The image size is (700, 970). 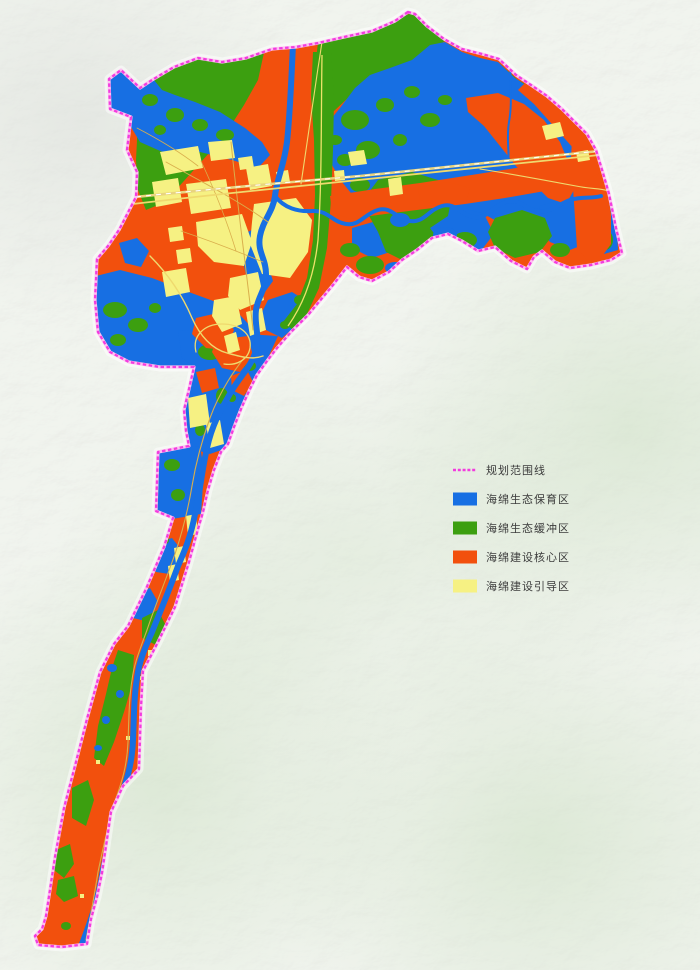 I want to click on east-river, so click(x=438, y=210).